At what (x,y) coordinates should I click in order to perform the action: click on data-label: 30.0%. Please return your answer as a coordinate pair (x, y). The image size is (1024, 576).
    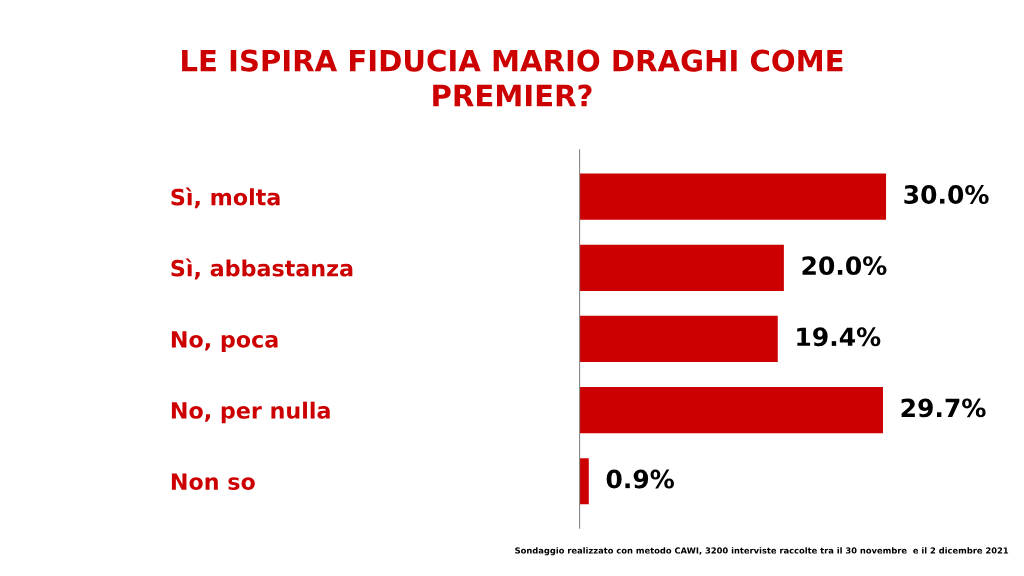
    Looking at the image, I should click on (946, 194).